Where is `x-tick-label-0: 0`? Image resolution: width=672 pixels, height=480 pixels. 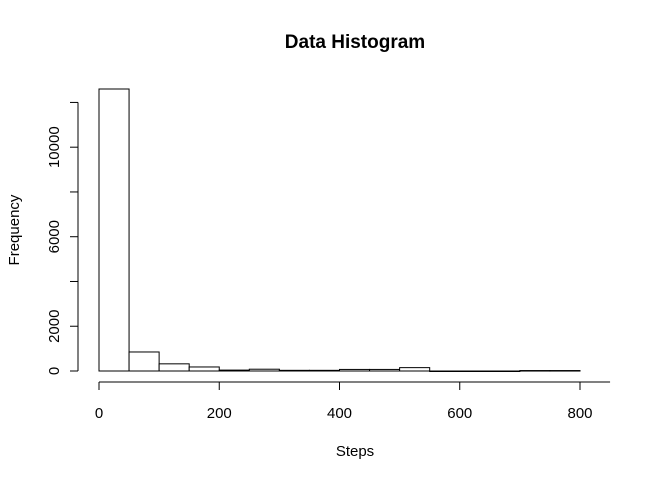
x-tick-label-0: 0 is located at coordinates (99, 413).